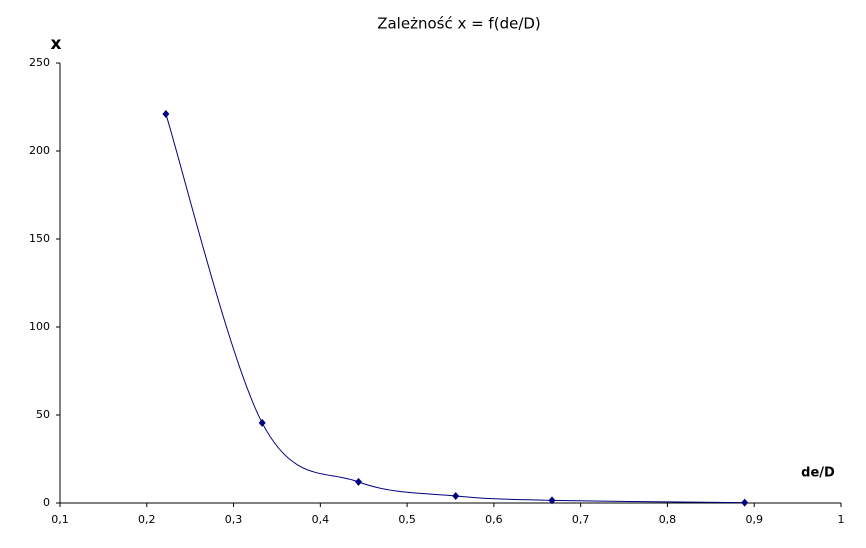 The width and height of the screenshot is (866, 548). I want to click on y-tick-label: 250, so click(39, 62).